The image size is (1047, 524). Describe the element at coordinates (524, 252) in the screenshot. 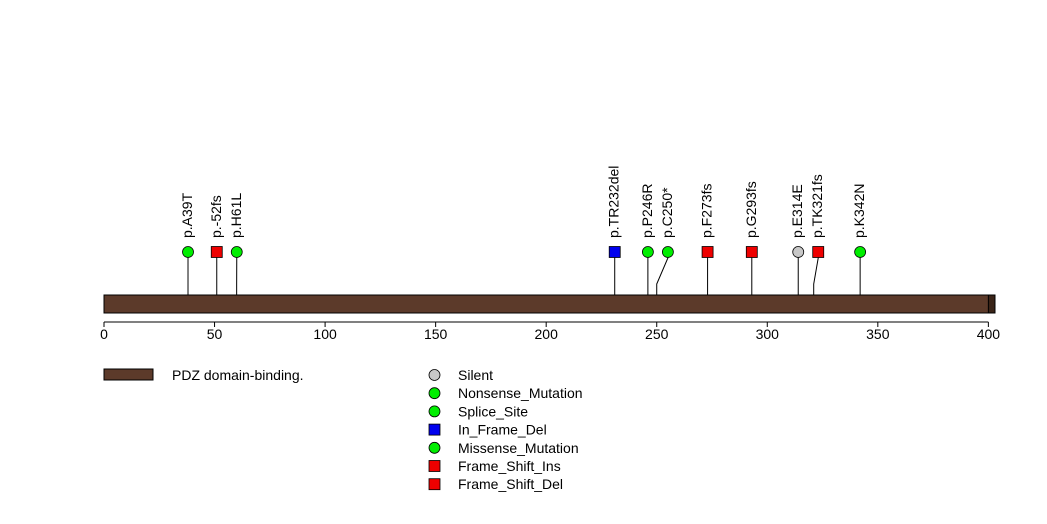

I see `markers-layer` at that location.